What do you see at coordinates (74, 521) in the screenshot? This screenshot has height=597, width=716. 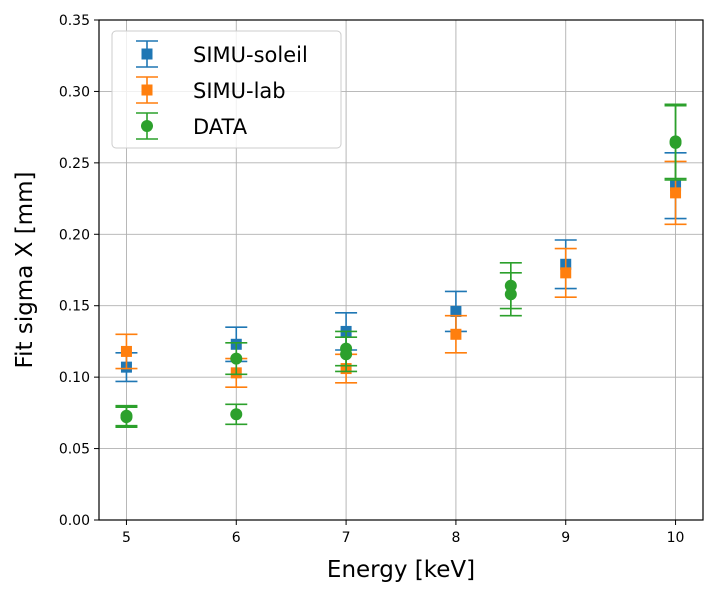 I see `y-tick-label: 0.00` at bounding box center [74, 521].